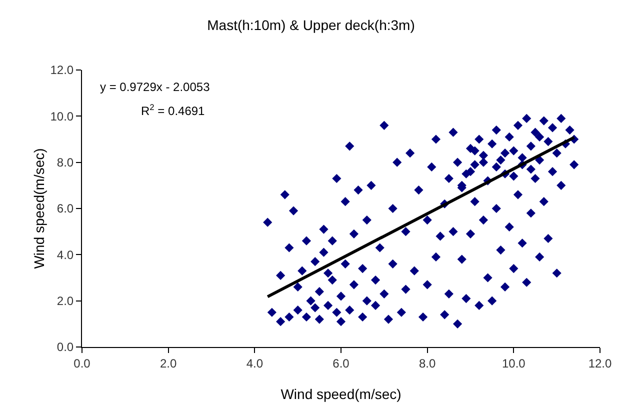 The image size is (622, 406). Describe the element at coordinates (82, 363) in the screenshot. I see `x-tick-label: 0.0` at that location.